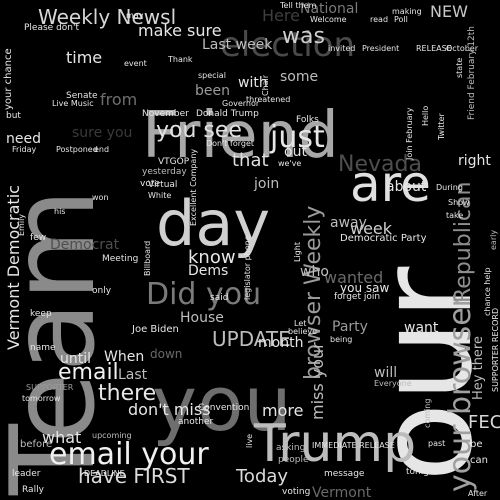 The height and width of the screenshot is (500, 500). Describe the element at coordinates (120, 259) in the screenshot. I see `cloud-word: Meeting` at that location.